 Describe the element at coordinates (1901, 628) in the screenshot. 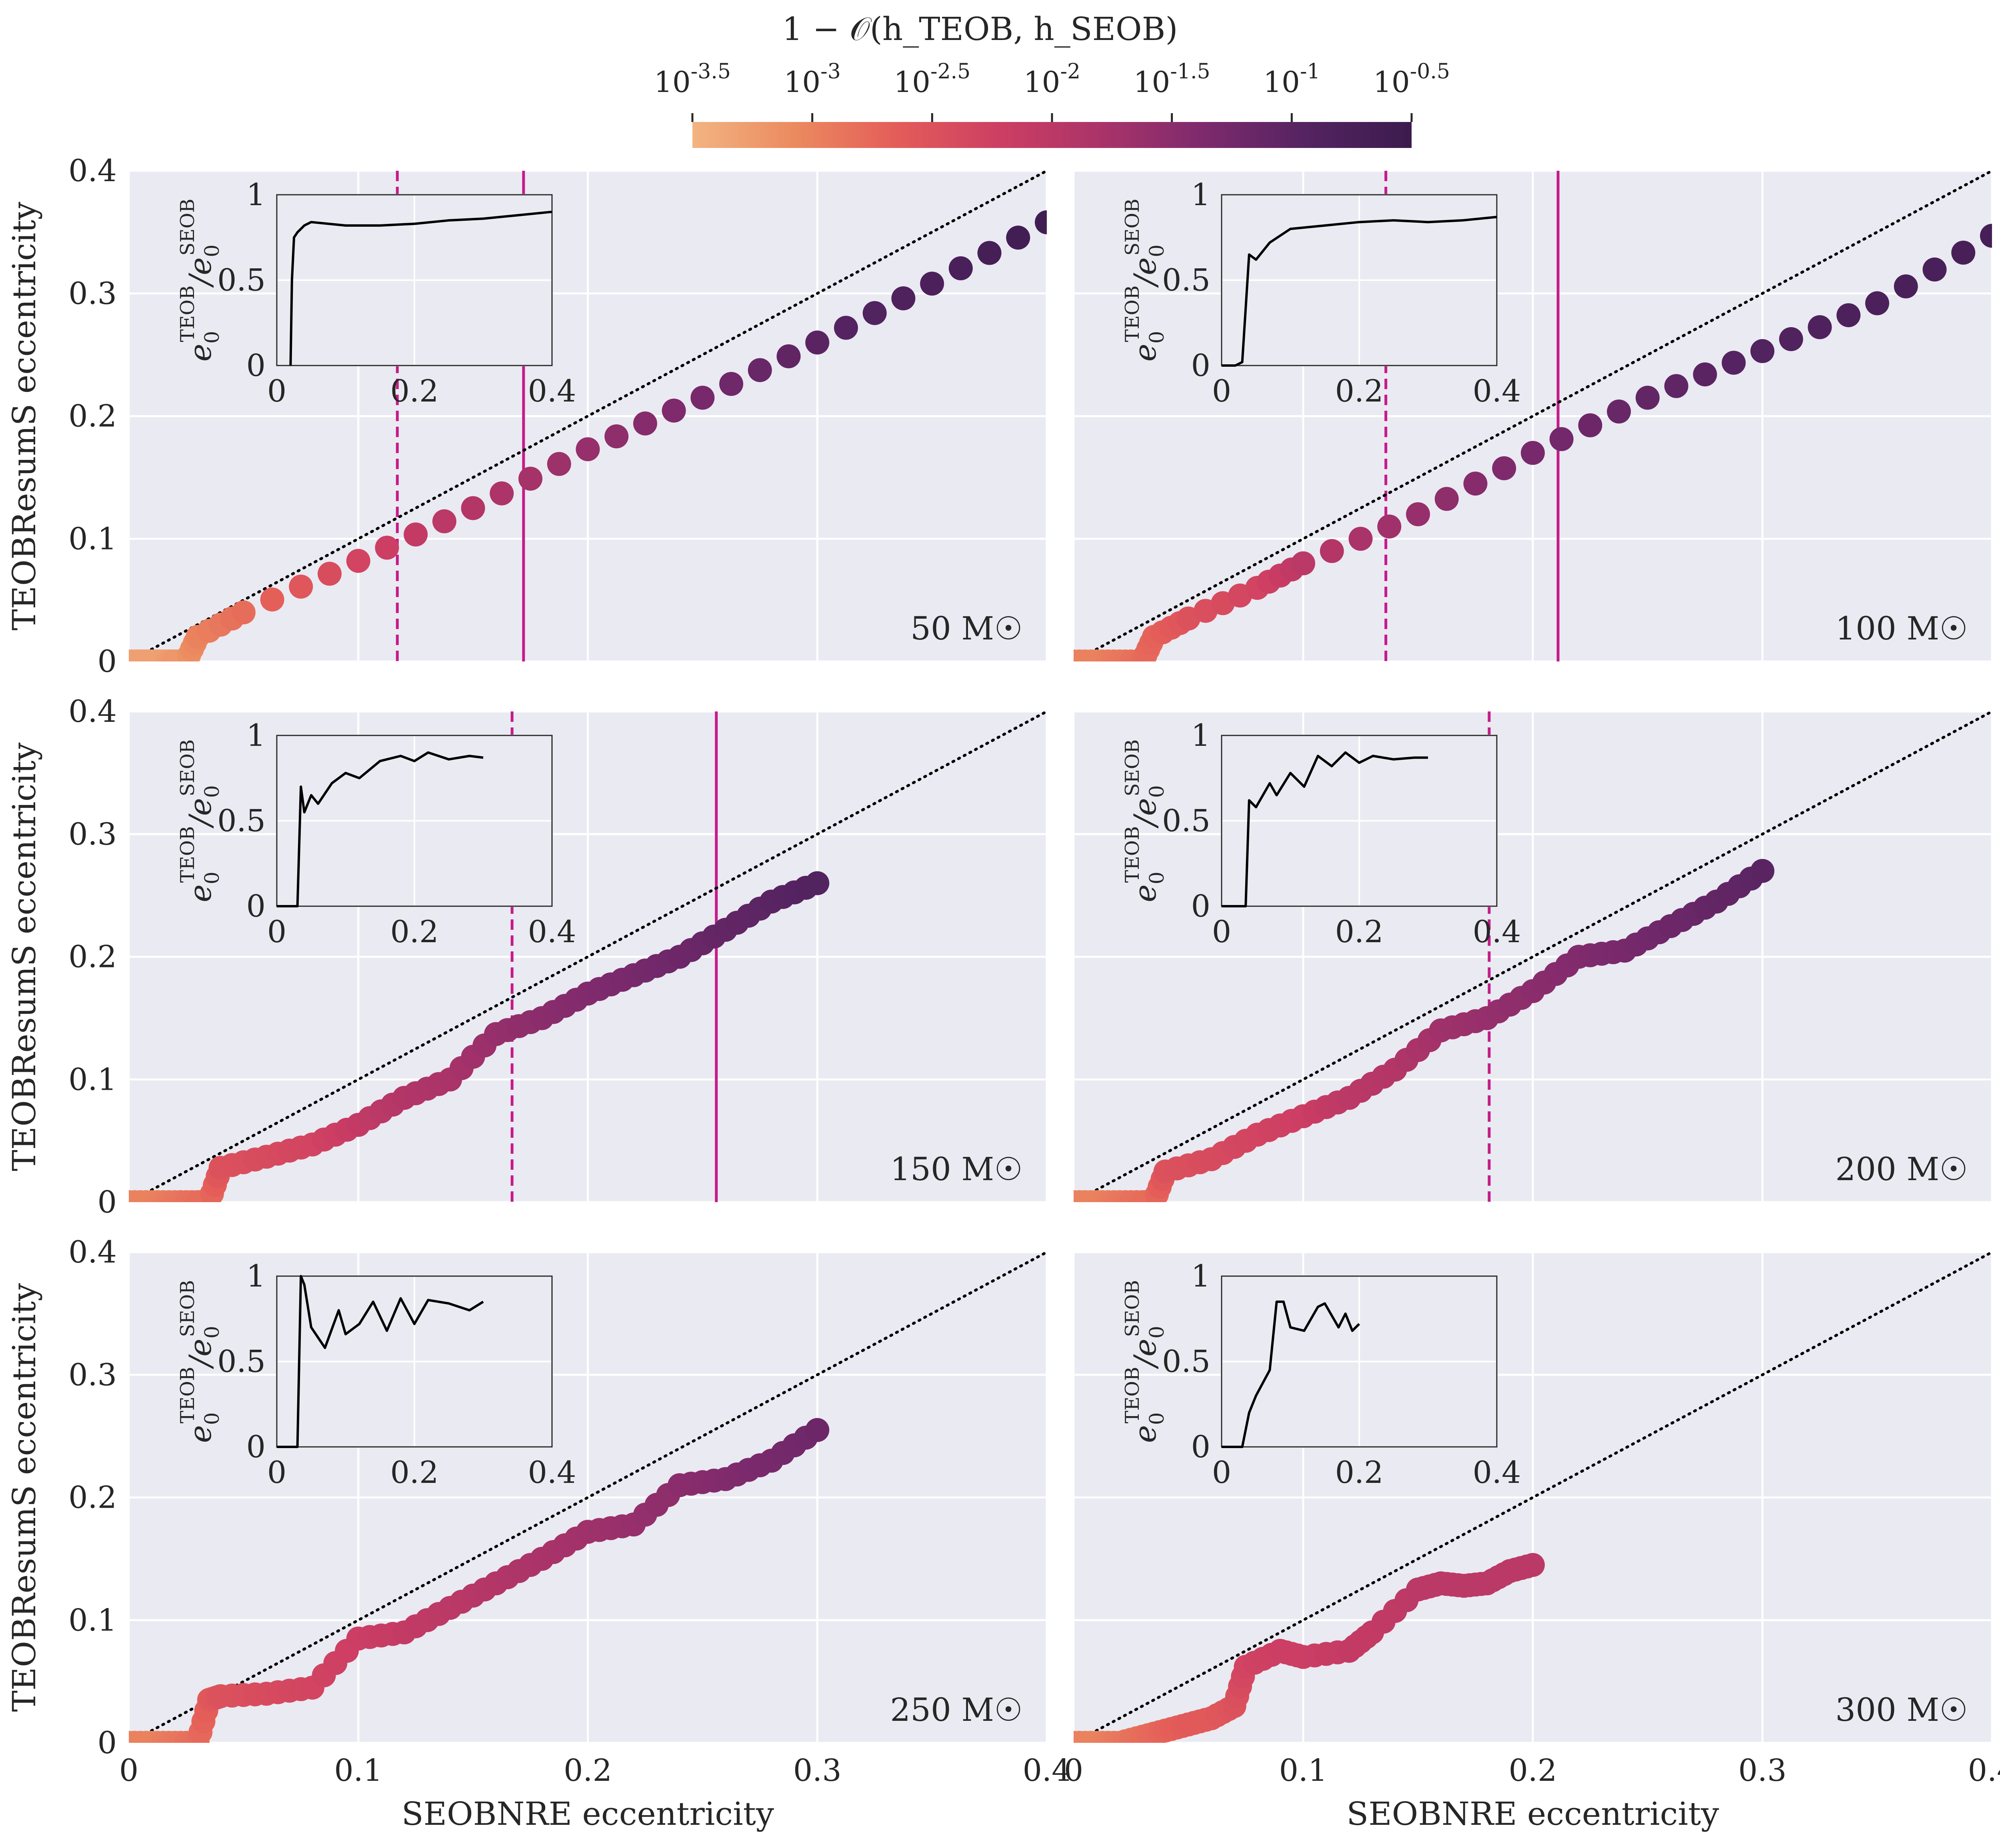

I see `panel-mass-label: 100 M☉` at that location.